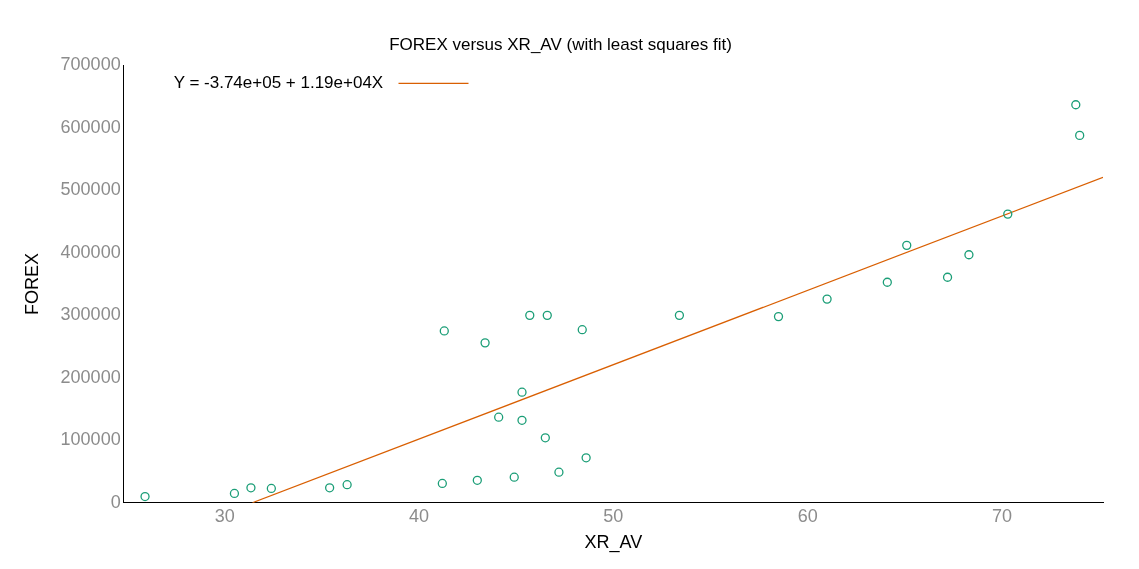 Image resolution: width=1139 pixels, height=569 pixels. I want to click on y-axis-title: FOREX, so click(31, 284).